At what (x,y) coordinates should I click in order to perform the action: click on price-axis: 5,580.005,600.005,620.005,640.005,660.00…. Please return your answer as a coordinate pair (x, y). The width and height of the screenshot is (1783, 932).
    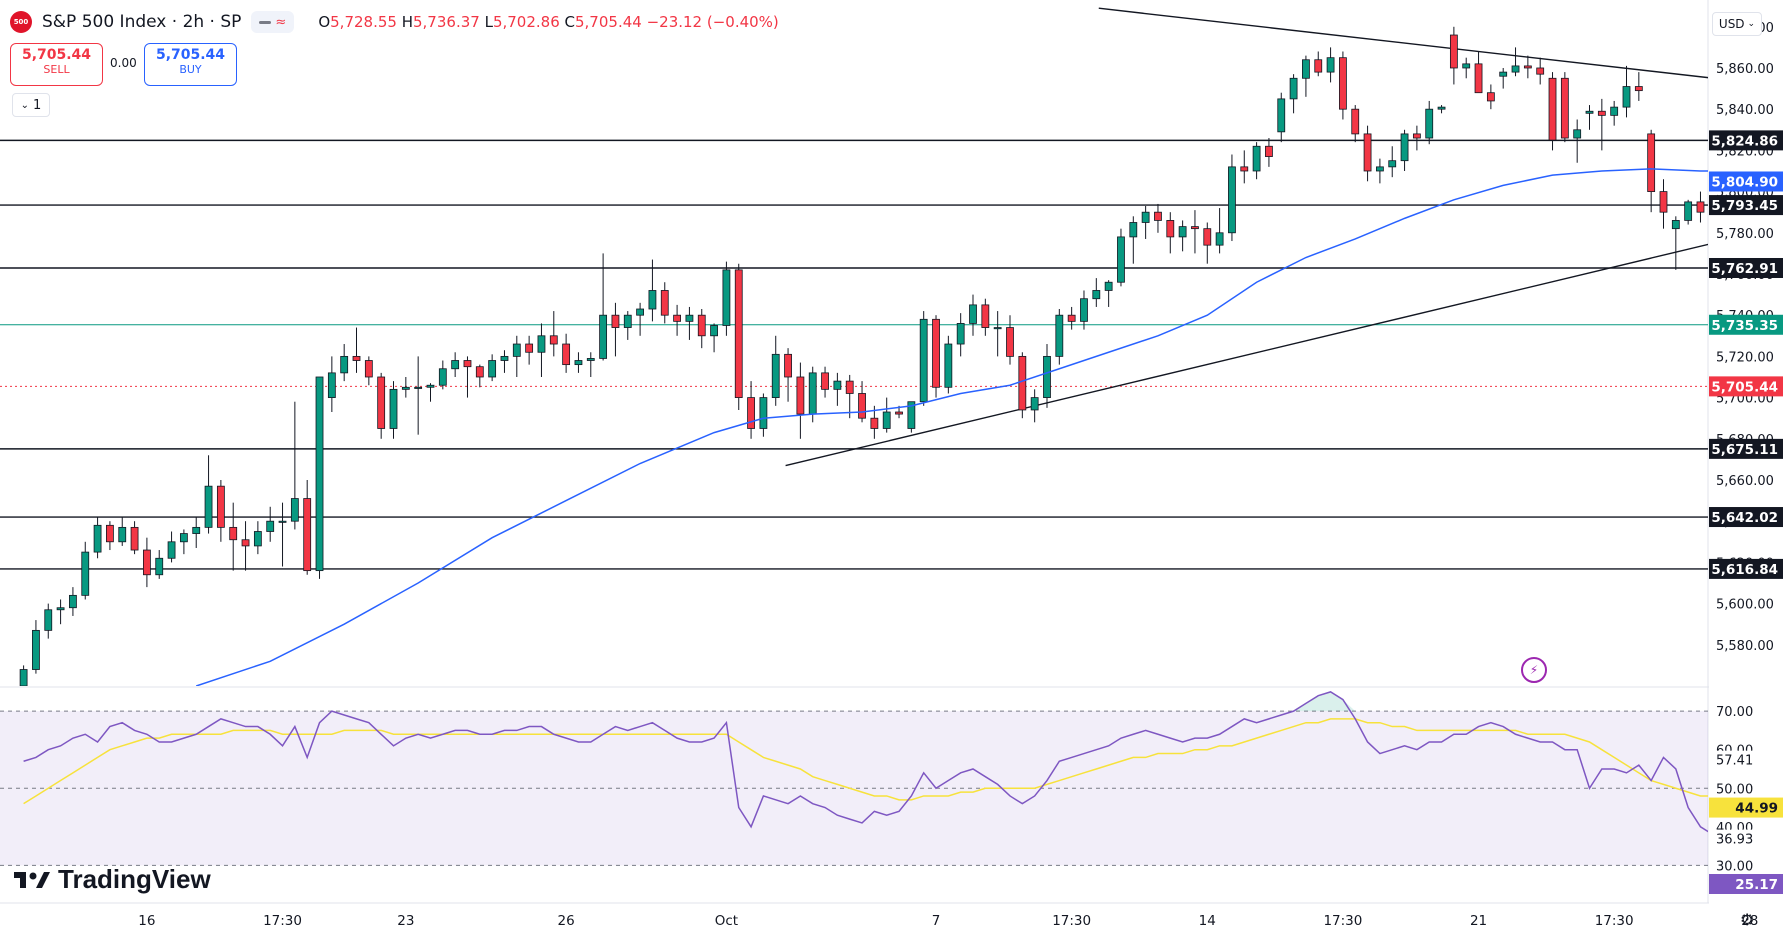
    Looking at the image, I should click on (1746, 466).